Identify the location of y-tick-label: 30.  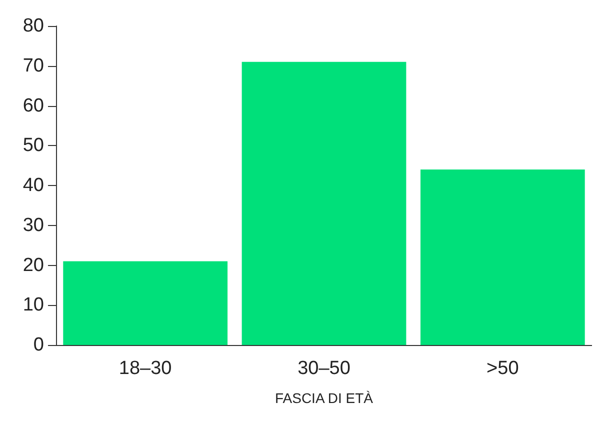
(33, 225).